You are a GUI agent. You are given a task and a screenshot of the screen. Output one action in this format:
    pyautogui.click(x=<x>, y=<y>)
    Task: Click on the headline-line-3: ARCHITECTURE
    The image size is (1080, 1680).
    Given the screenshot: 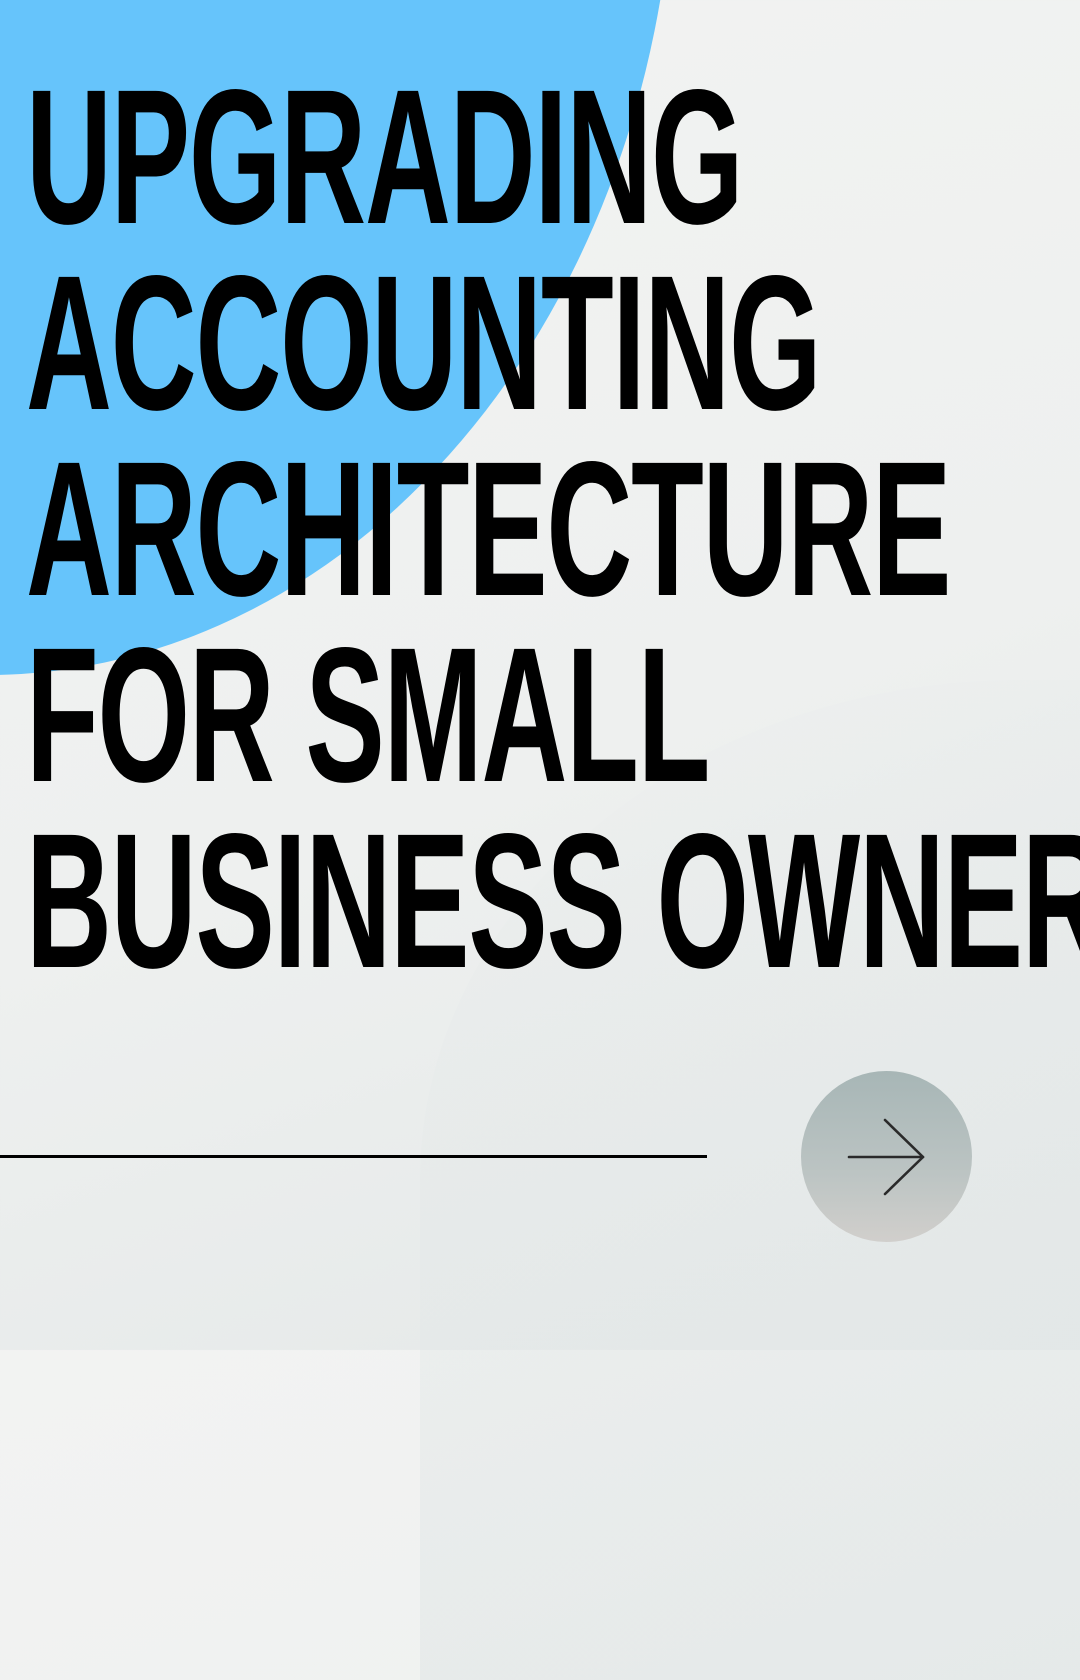 What is the action you would take?
    pyautogui.click(x=488, y=528)
    